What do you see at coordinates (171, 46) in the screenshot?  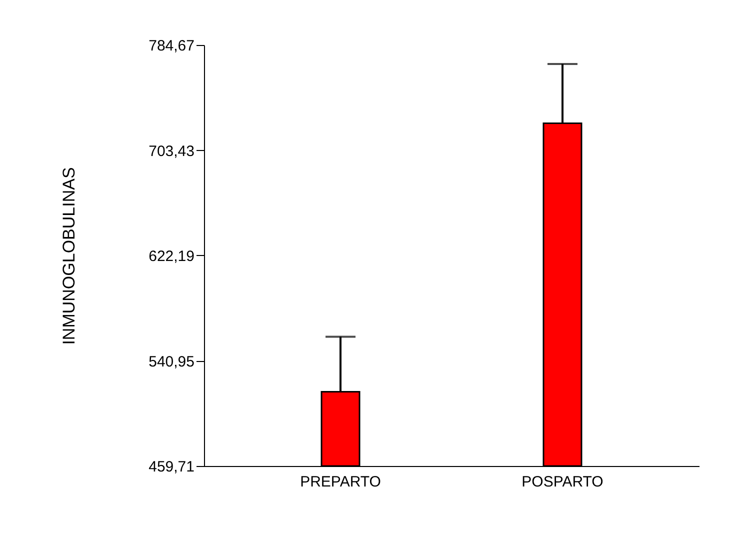 I see `y-tick-label: 784,67` at bounding box center [171, 46].